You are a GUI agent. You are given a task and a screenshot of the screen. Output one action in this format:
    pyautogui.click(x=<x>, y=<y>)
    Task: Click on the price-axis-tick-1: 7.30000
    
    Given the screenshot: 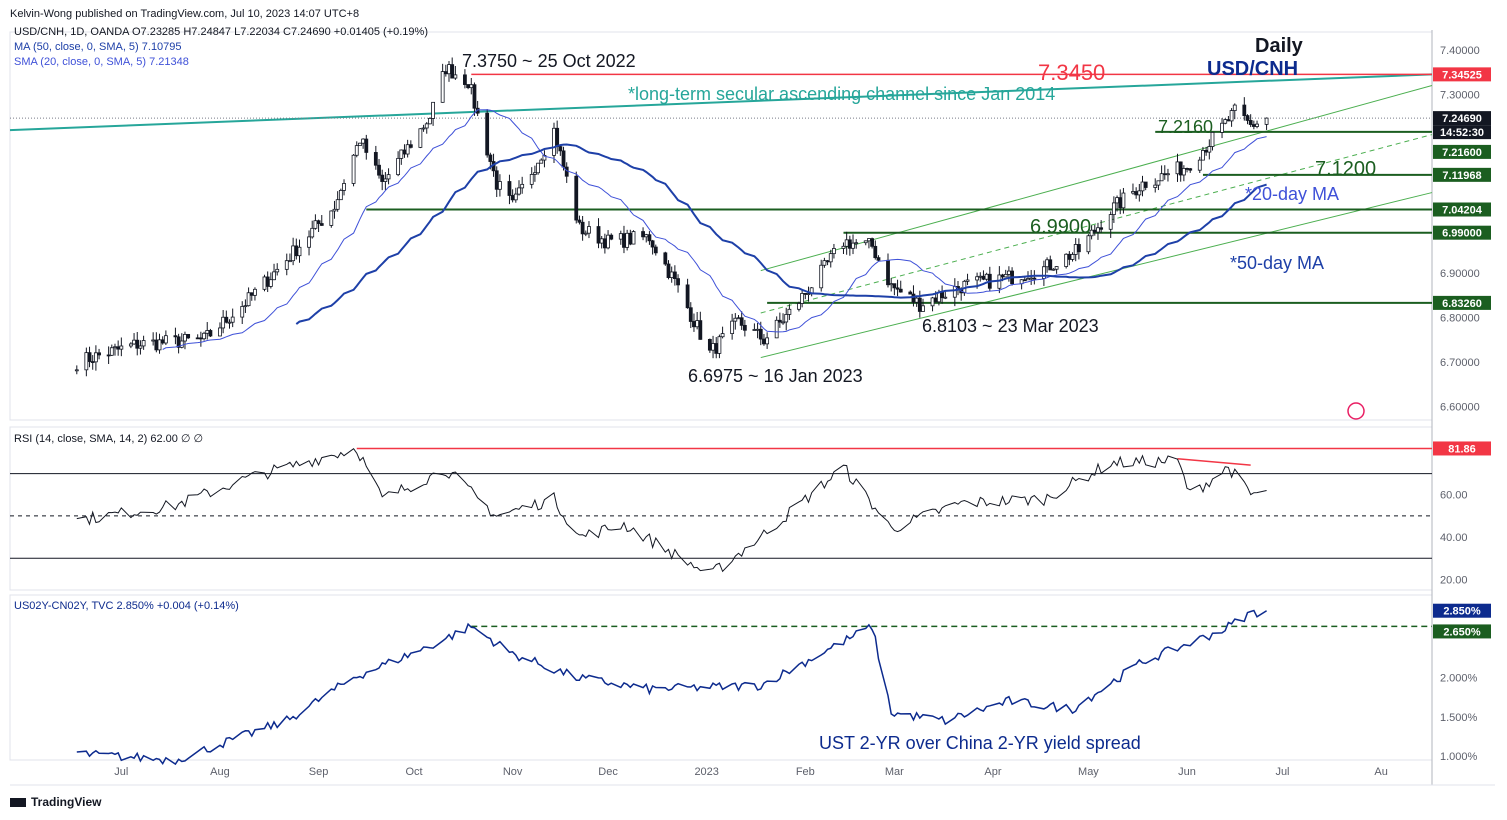 What is the action you would take?
    pyautogui.click(x=1460, y=95)
    